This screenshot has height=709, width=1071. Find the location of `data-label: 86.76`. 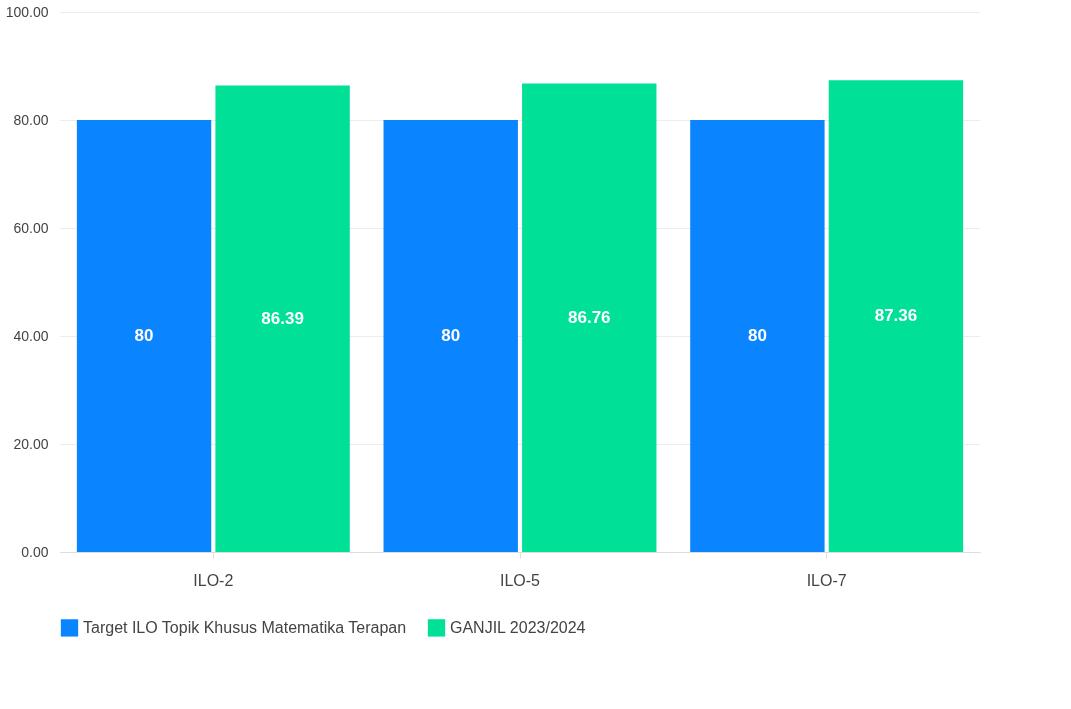

data-label: 86.76 is located at coordinates (589, 317).